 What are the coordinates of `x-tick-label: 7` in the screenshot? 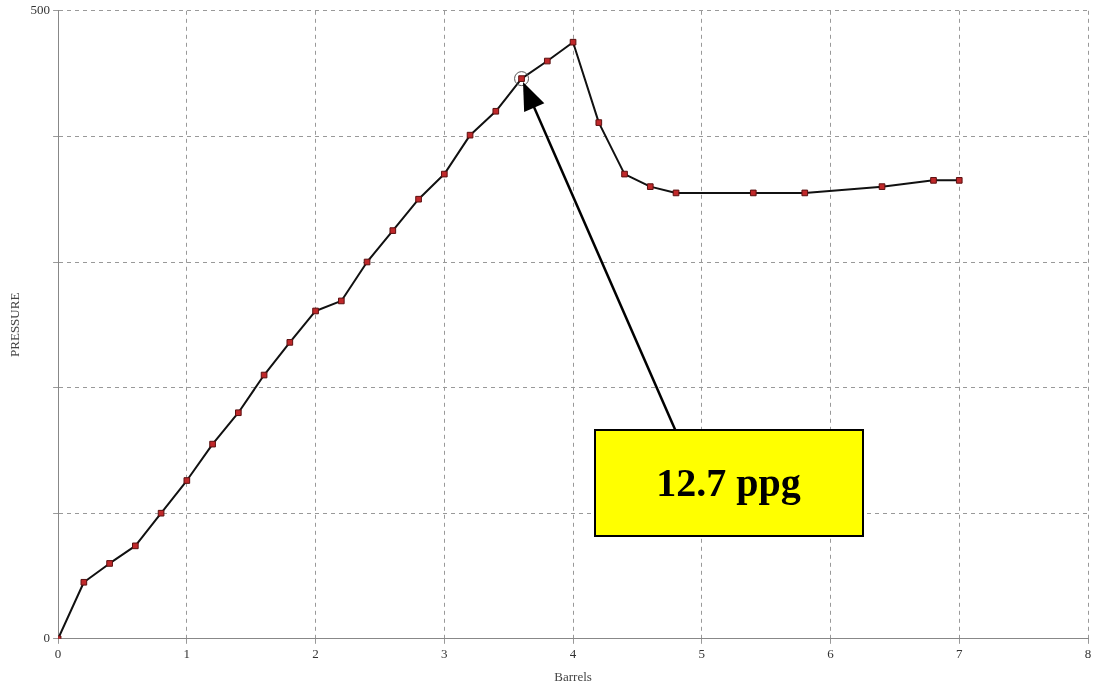 It's located at (960, 654).